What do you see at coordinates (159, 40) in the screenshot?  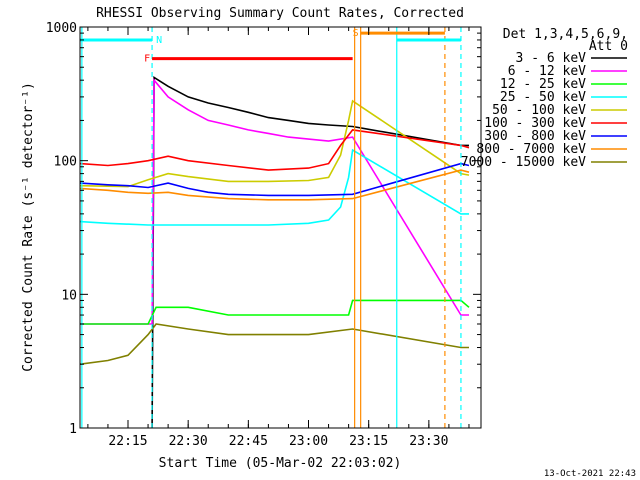 I see `flag-label-n: N` at bounding box center [159, 40].